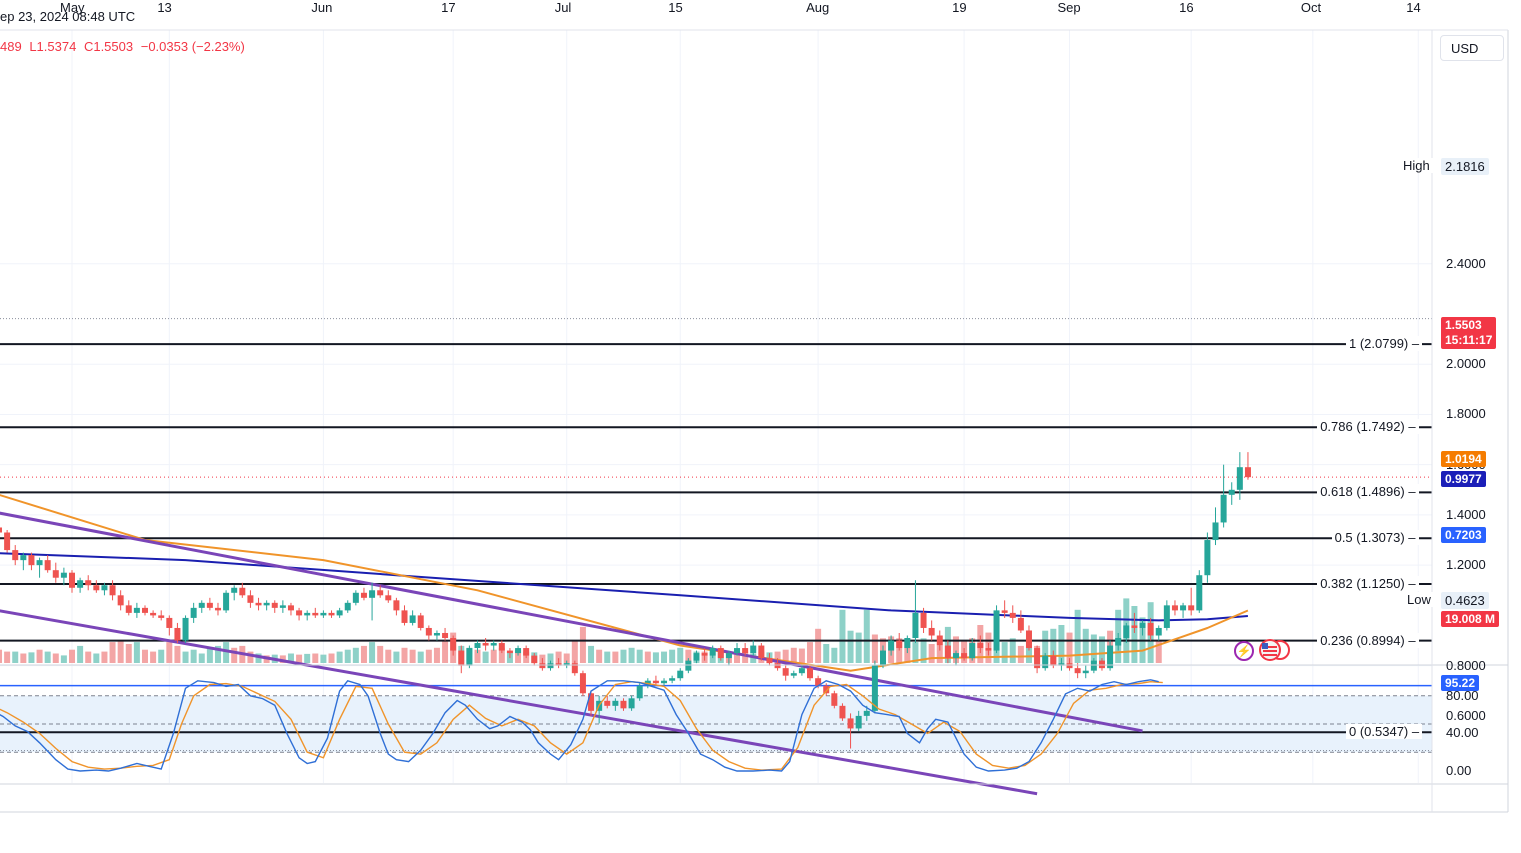 The image size is (1521, 853). I want to click on flag-icon-graphic, so click(1274, 650).